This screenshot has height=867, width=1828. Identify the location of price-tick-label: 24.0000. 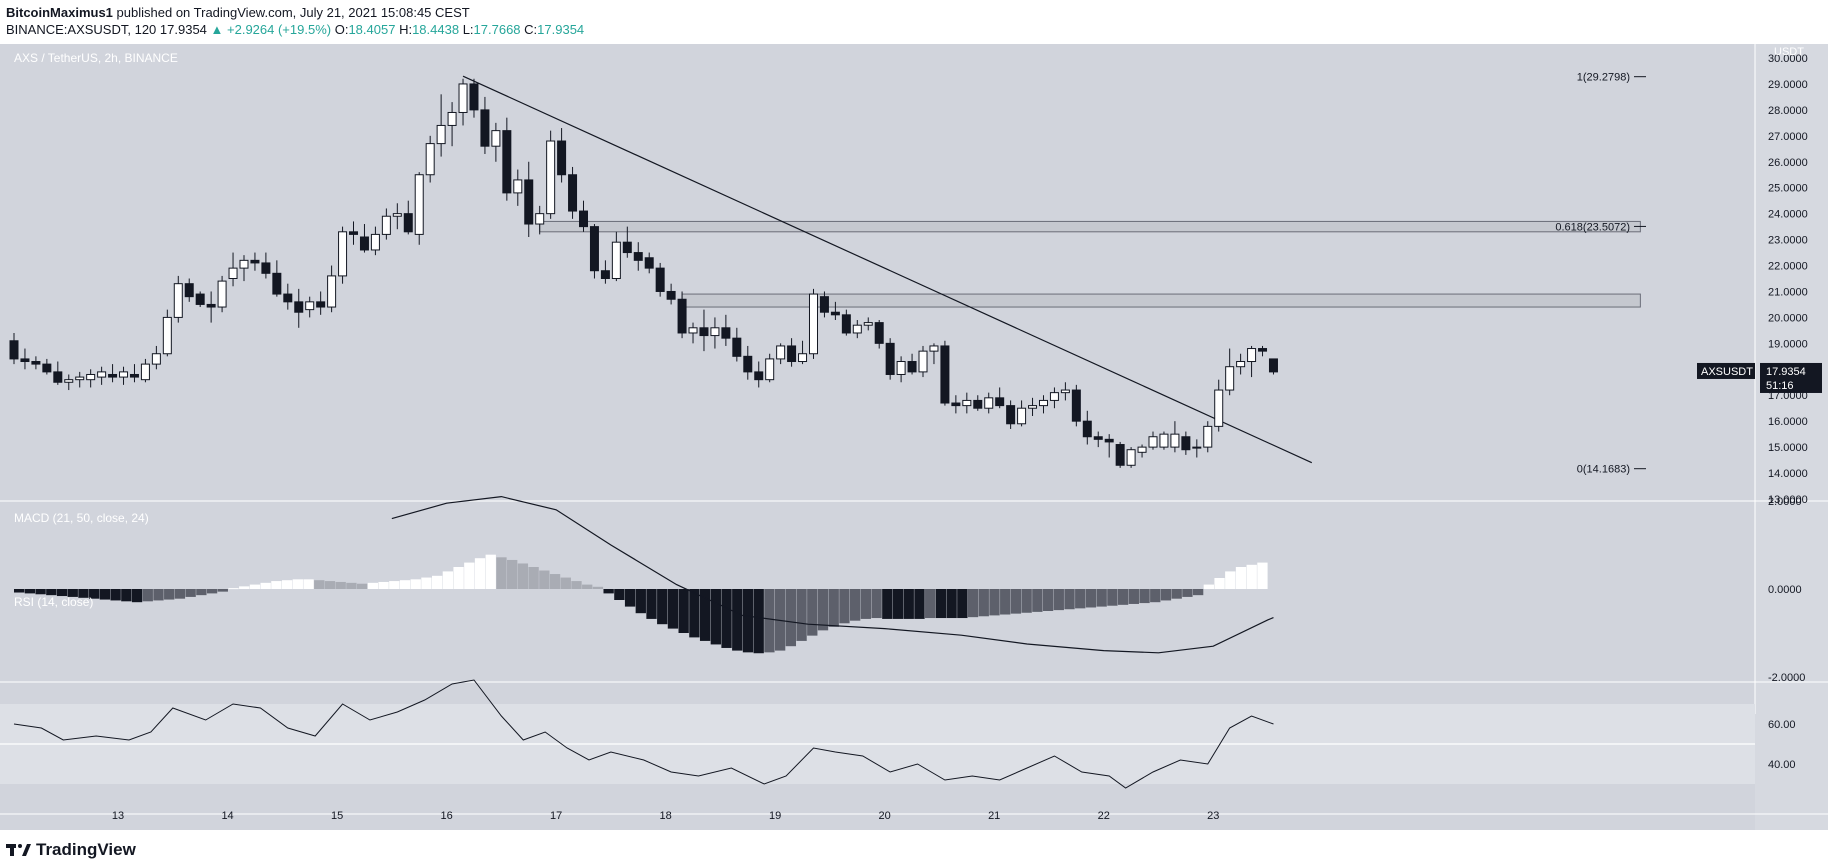
(1788, 215).